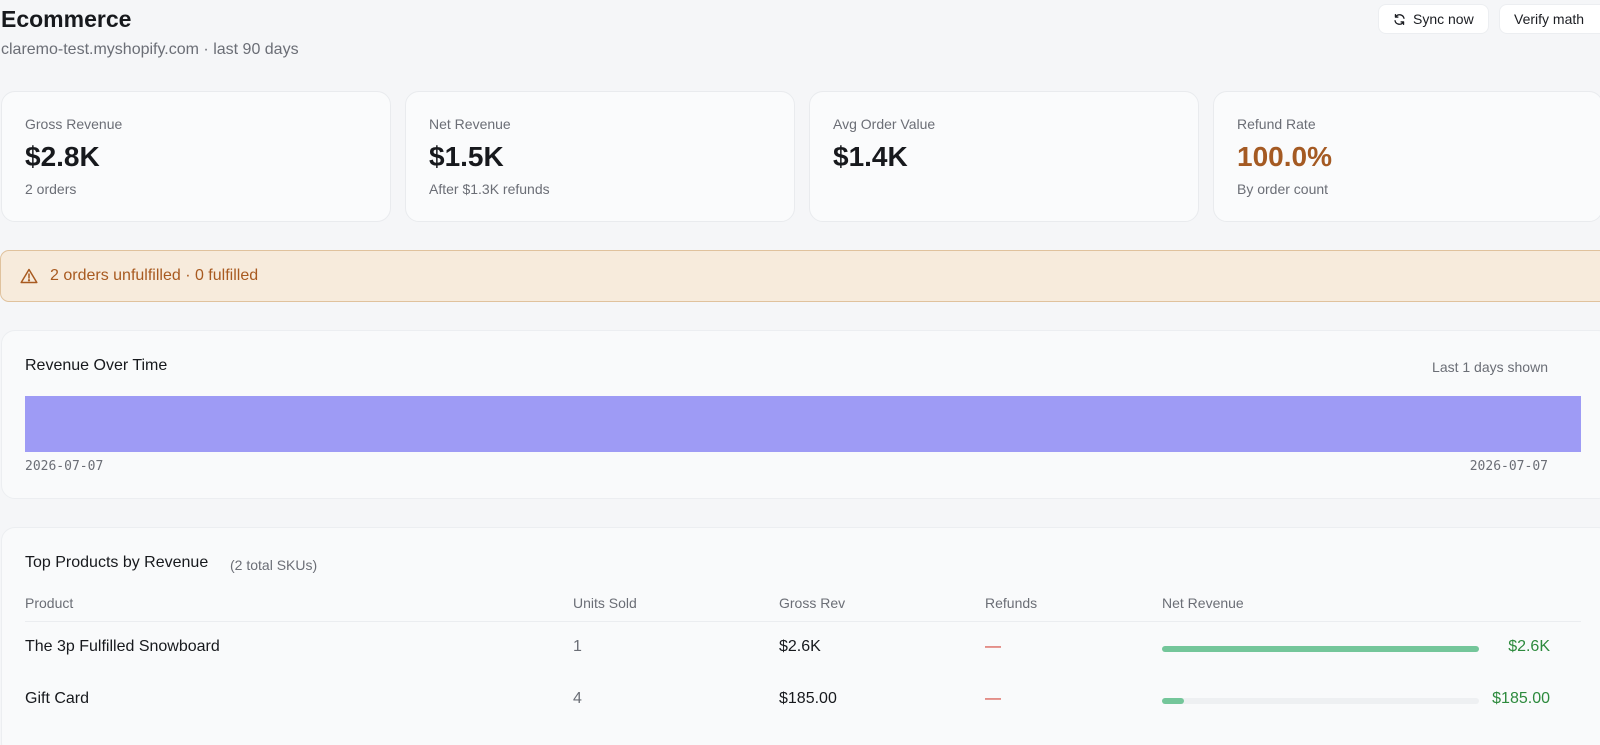  Describe the element at coordinates (1203, 603) in the screenshot. I see `column-header-net: Net Revenue` at that location.